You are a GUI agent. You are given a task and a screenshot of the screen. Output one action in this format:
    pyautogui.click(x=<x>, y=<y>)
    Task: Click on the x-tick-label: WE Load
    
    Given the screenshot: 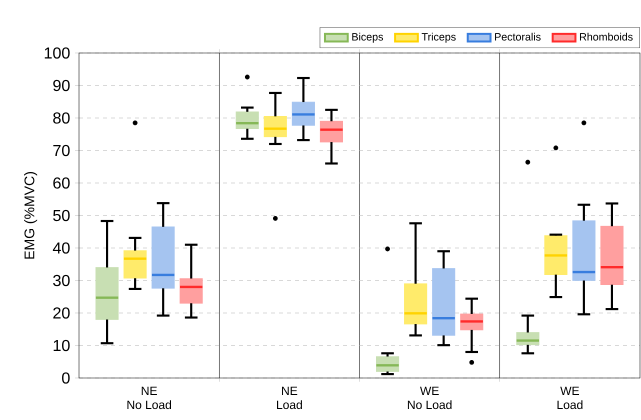 What is the action you would take?
    pyautogui.click(x=570, y=398)
    